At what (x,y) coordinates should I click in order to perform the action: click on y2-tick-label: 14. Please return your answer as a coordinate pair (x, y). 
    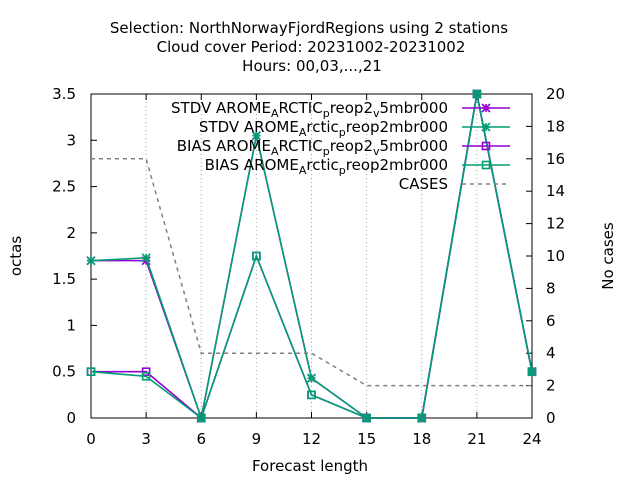
    Looking at the image, I should click on (555, 191).